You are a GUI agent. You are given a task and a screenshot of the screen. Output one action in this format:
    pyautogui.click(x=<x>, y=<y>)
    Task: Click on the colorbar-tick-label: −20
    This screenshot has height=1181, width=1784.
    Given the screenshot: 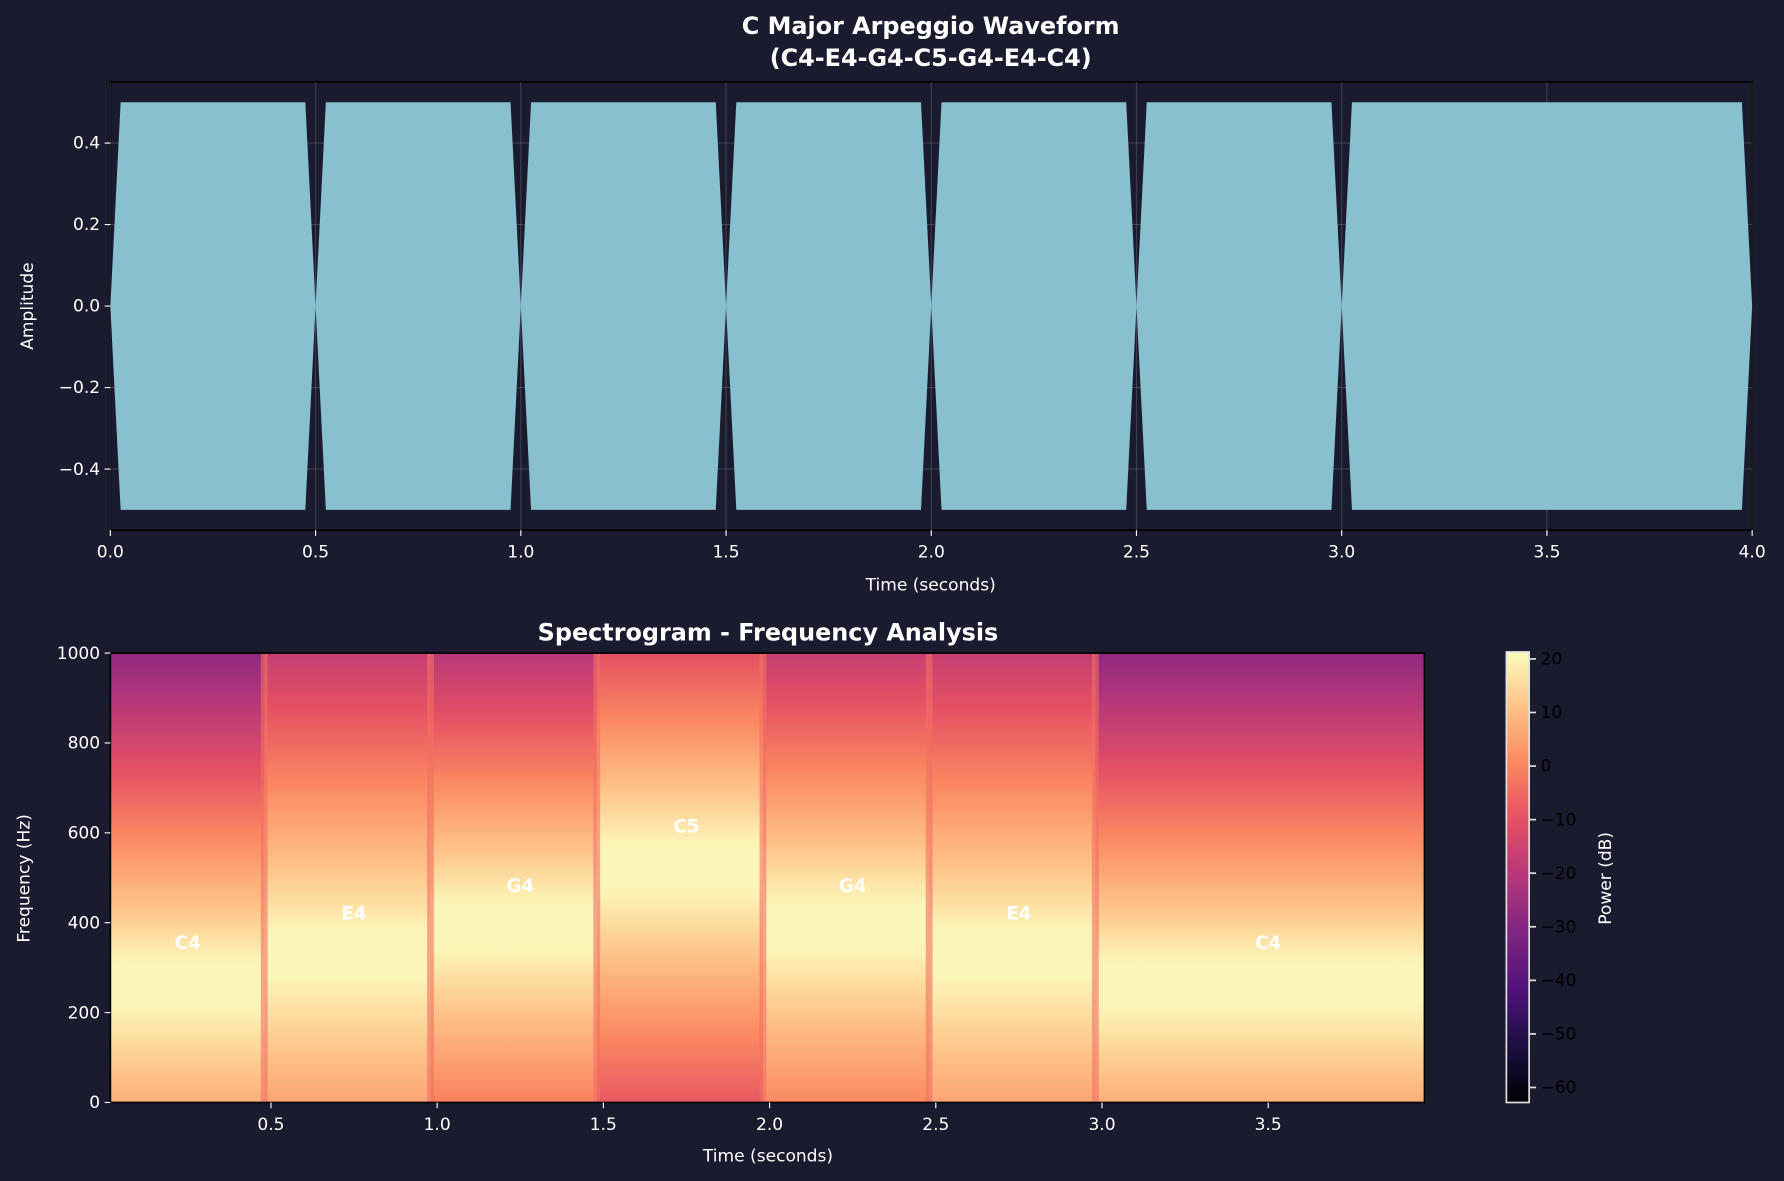 What is the action you would take?
    pyautogui.click(x=1559, y=874)
    